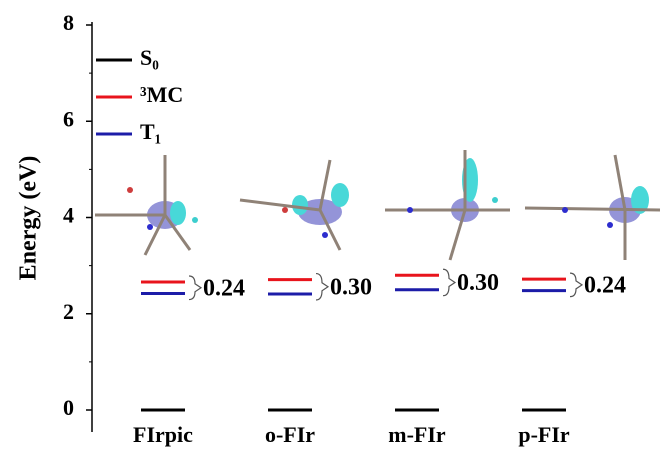  Describe the element at coordinates (68, 311) in the screenshot. I see `y-tick-label: 2` at that location.